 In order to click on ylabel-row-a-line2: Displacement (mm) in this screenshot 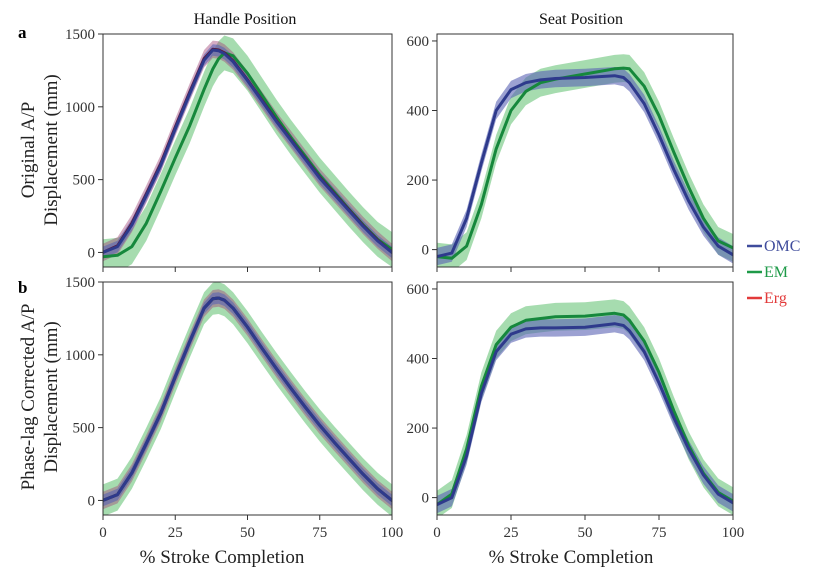, I will do `click(51, 149)`.